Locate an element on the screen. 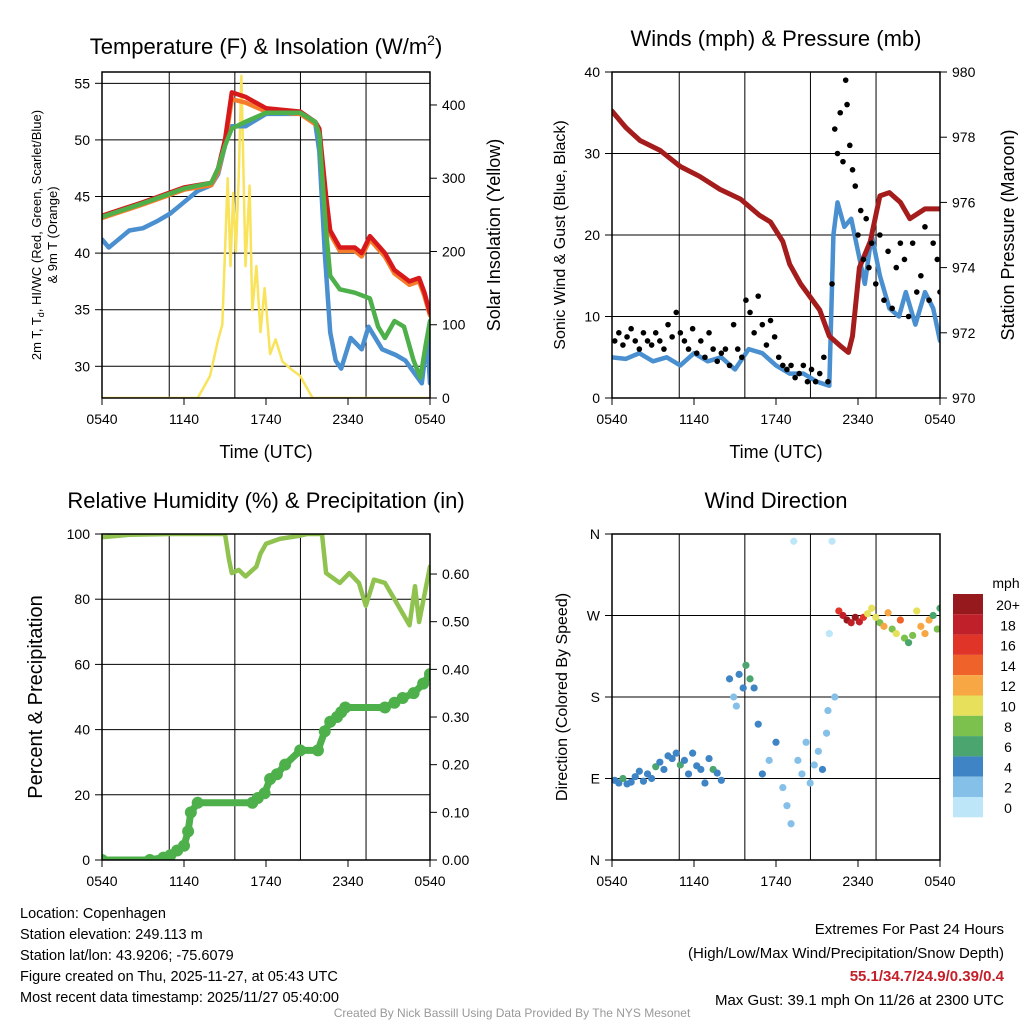 This screenshot has height=1024, width=1024. y2-axis-label: Solar Insolation (Yellow) is located at coordinates (494, 235).